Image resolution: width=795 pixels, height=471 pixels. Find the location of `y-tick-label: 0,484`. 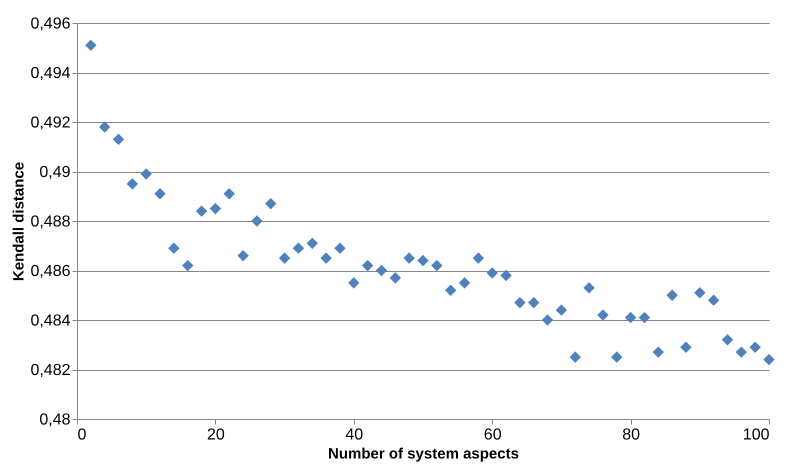

y-tick-label: 0,484 is located at coordinates (50, 321).